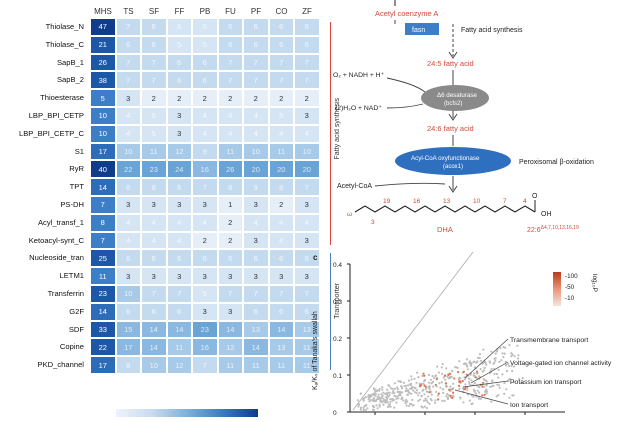  What do you see at coordinates (205, 347) in the screenshot?
I see `heatmap-cell: 16` at bounding box center [205, 347].